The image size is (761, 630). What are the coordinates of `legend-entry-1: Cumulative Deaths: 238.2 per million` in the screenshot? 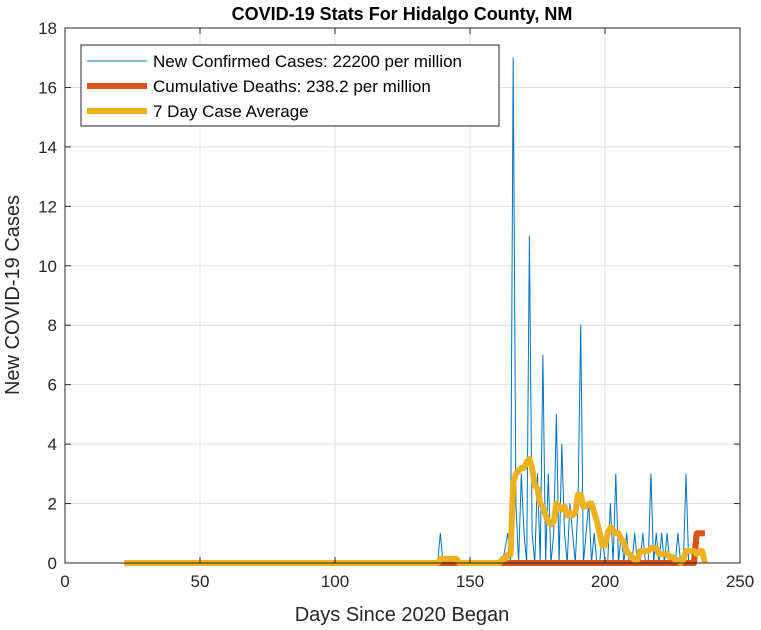 It's located at (292, 86).